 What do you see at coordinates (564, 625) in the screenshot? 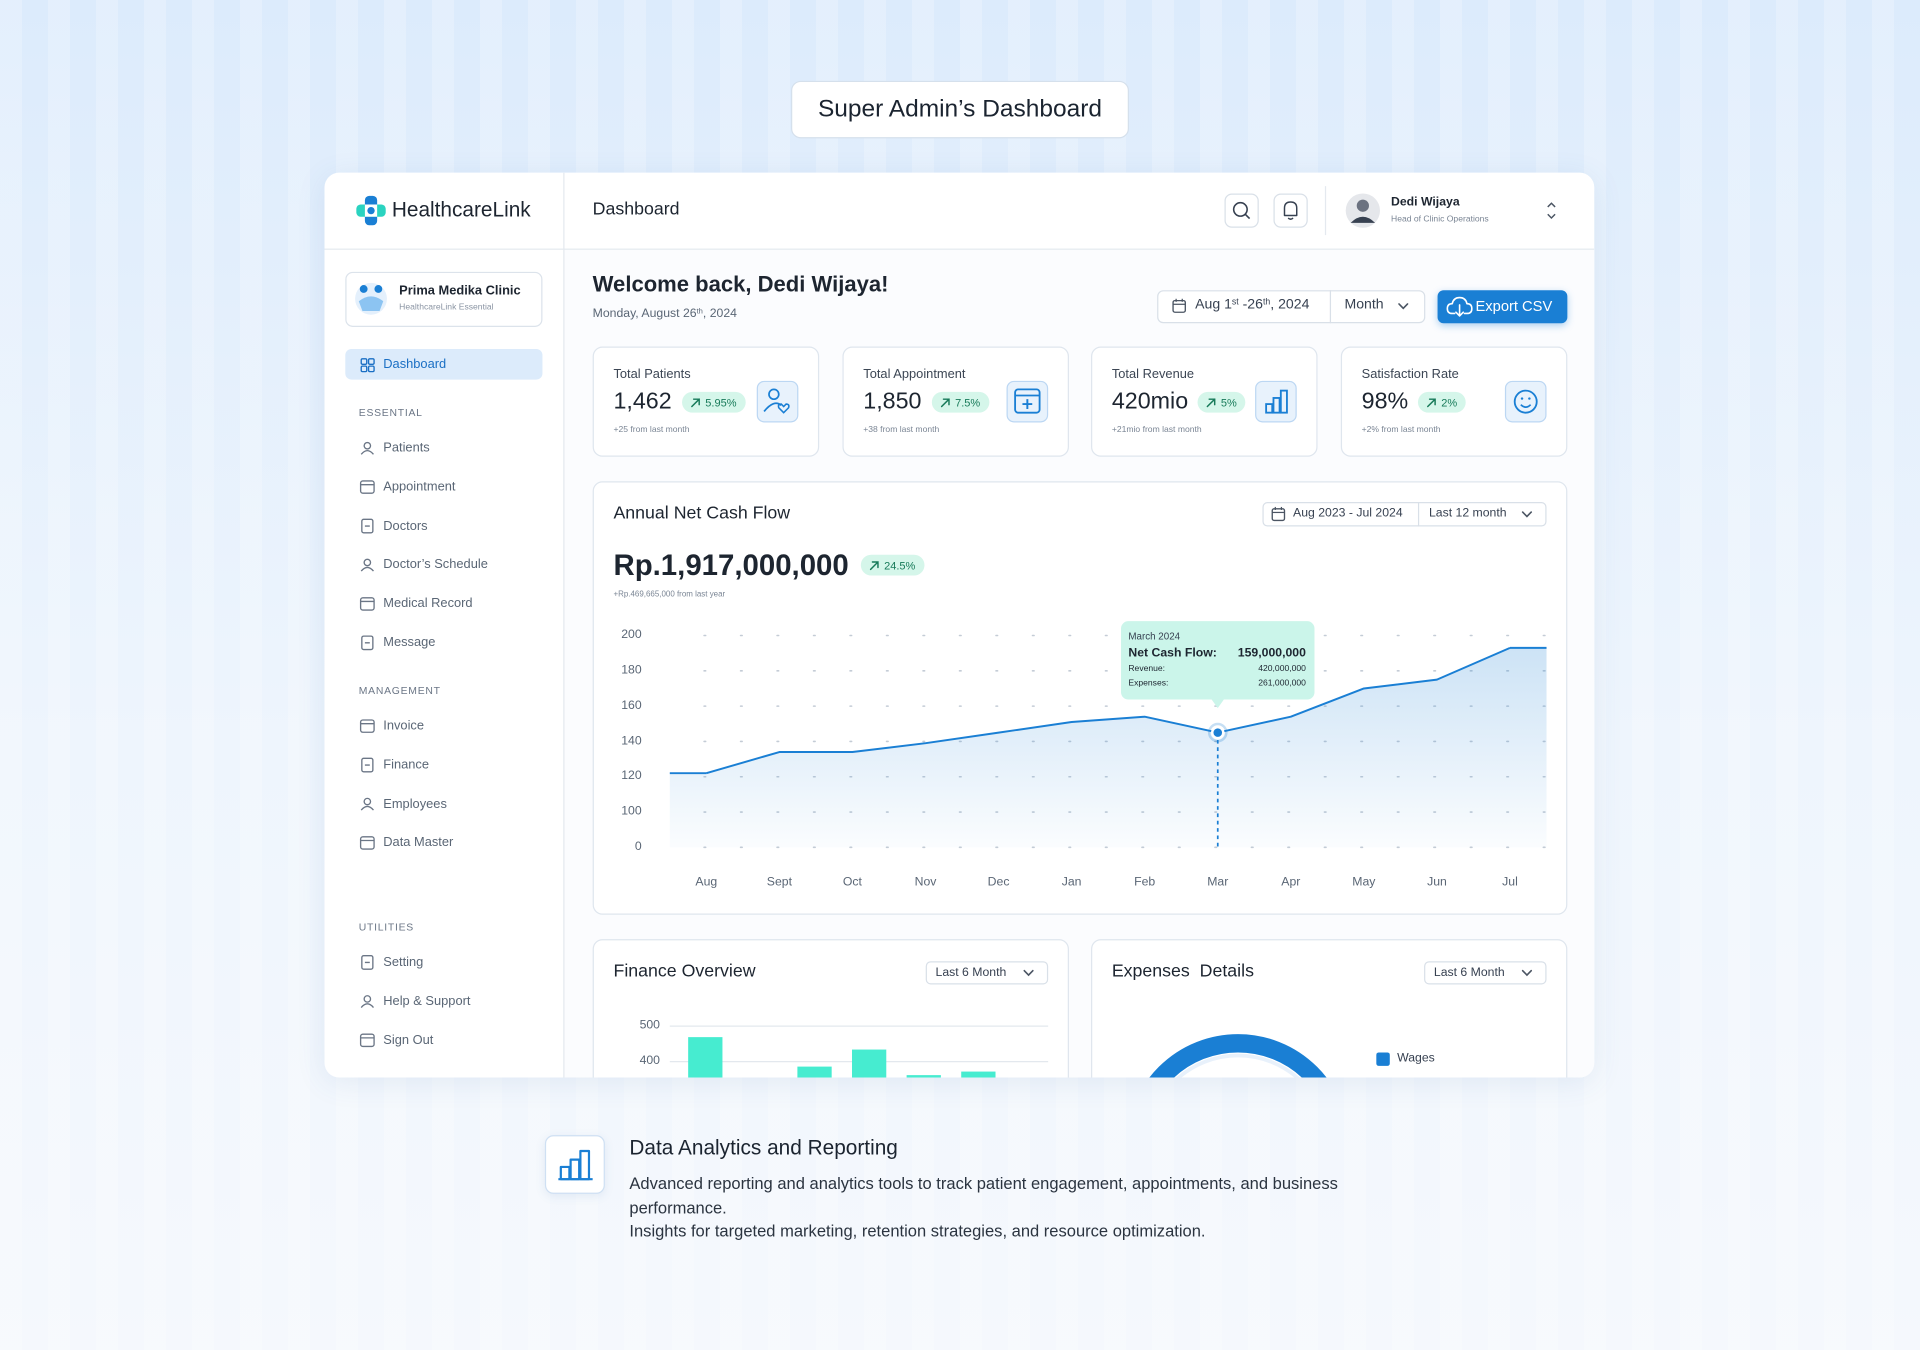
I see `sidebar-divider` at bounding box center [564, 625].